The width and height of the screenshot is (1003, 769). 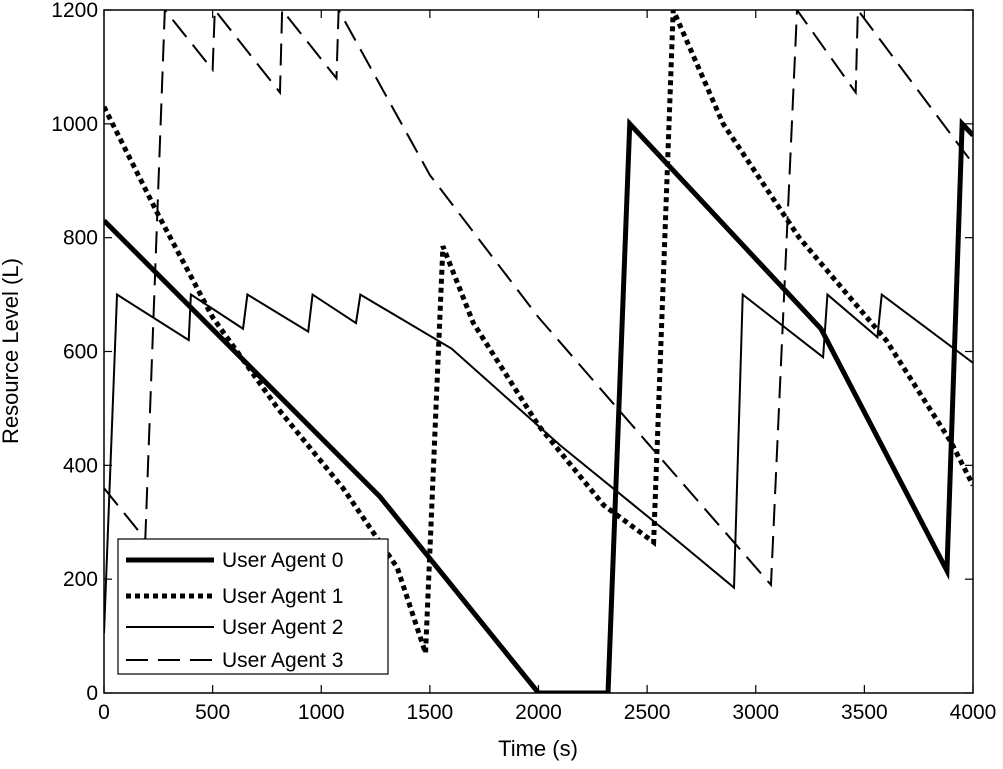 What do you see at coordinates (282, 660) in the screenshot?
I see `legend-label-user-agent-3: User Agent 3` at bounding box center [282, 660].